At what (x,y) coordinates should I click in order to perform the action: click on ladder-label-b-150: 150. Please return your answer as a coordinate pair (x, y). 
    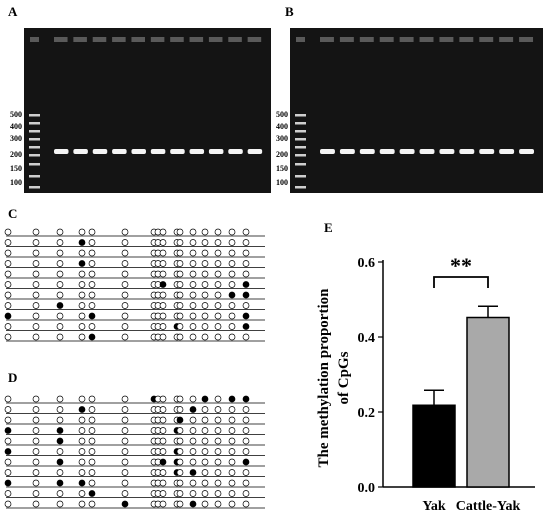
    Looking at the image, I should click on (282, 168).